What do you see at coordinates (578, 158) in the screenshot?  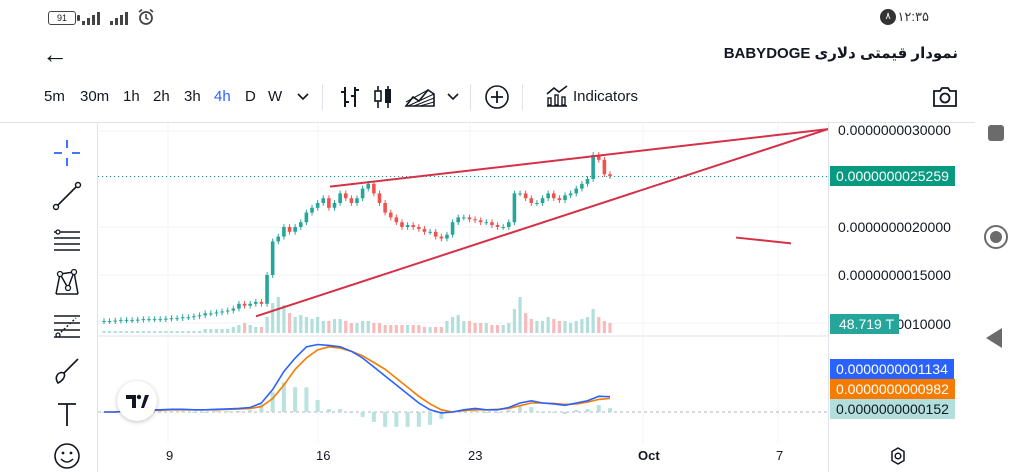 I see `trendline-upper` at bounding box center [578, 158].